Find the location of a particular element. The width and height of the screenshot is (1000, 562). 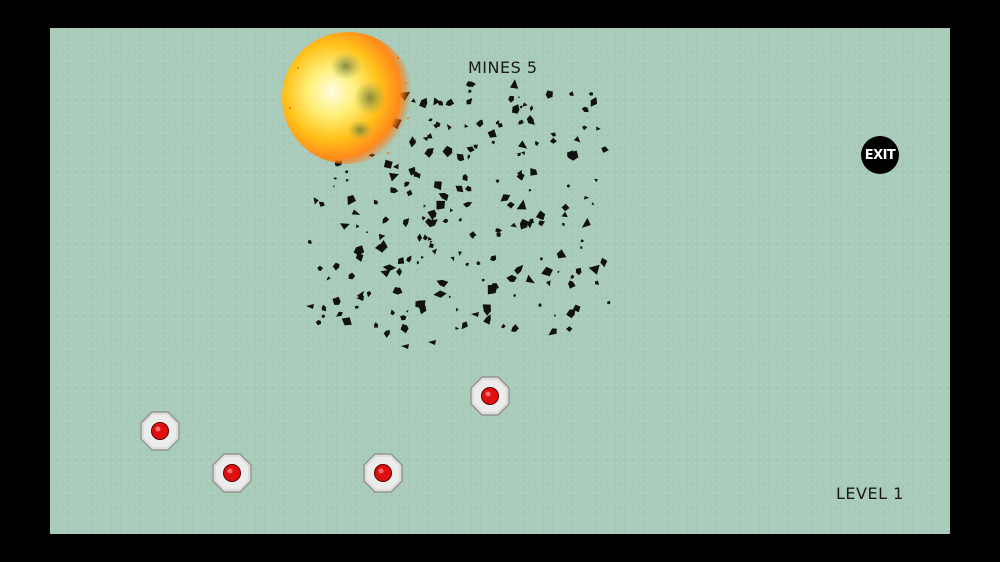

explosion-icon is located at coordinates (348, 98).